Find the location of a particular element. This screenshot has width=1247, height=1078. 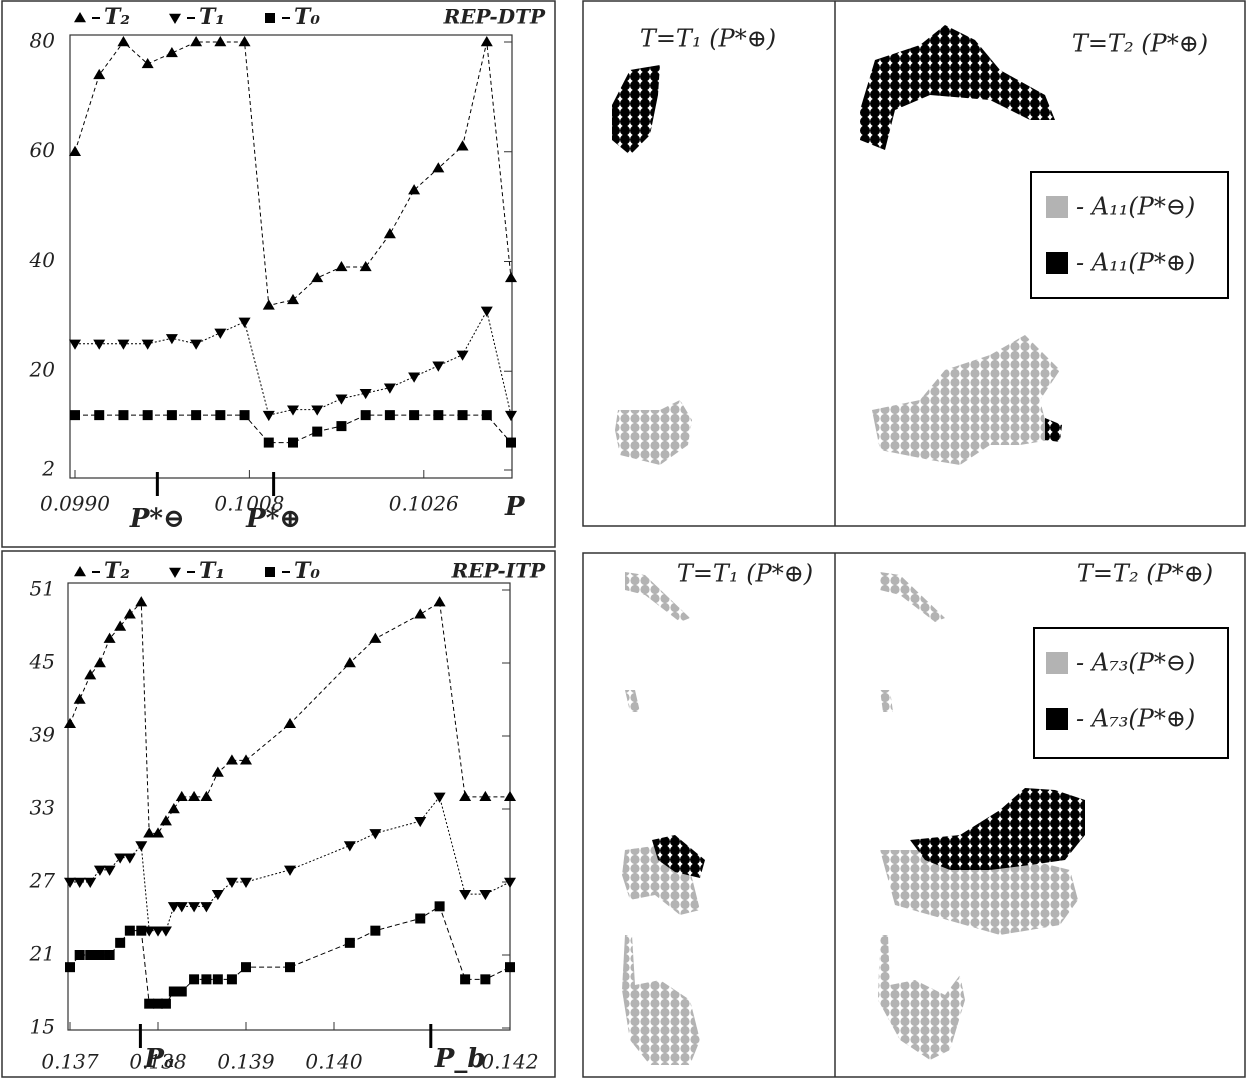

y-tick-label: 2 is located at coordinates (48, 469).